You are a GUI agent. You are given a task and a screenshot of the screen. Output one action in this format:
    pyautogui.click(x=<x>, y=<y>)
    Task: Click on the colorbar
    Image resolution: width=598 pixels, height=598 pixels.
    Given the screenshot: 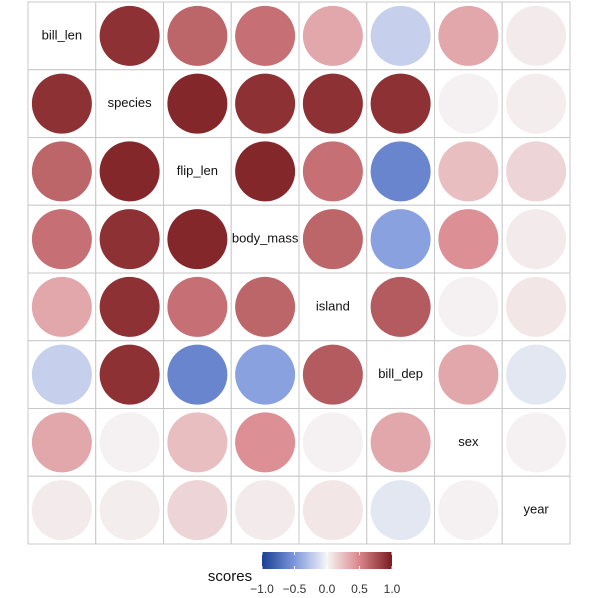 What is the action you would take?
    pyautogui.click(x=327, y=560)
    